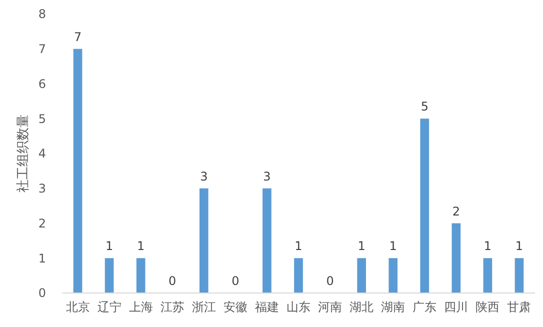  Describe the element at coordinates (424, 107) in the screenshot. I see `data-label: 5` at that location.